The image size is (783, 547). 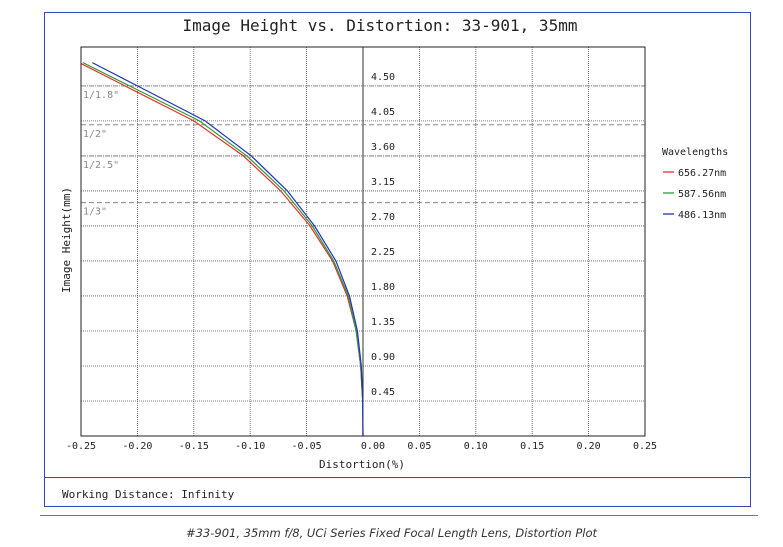 I want to click on x-tick-label: -0.15, so click(x=194, y=446).